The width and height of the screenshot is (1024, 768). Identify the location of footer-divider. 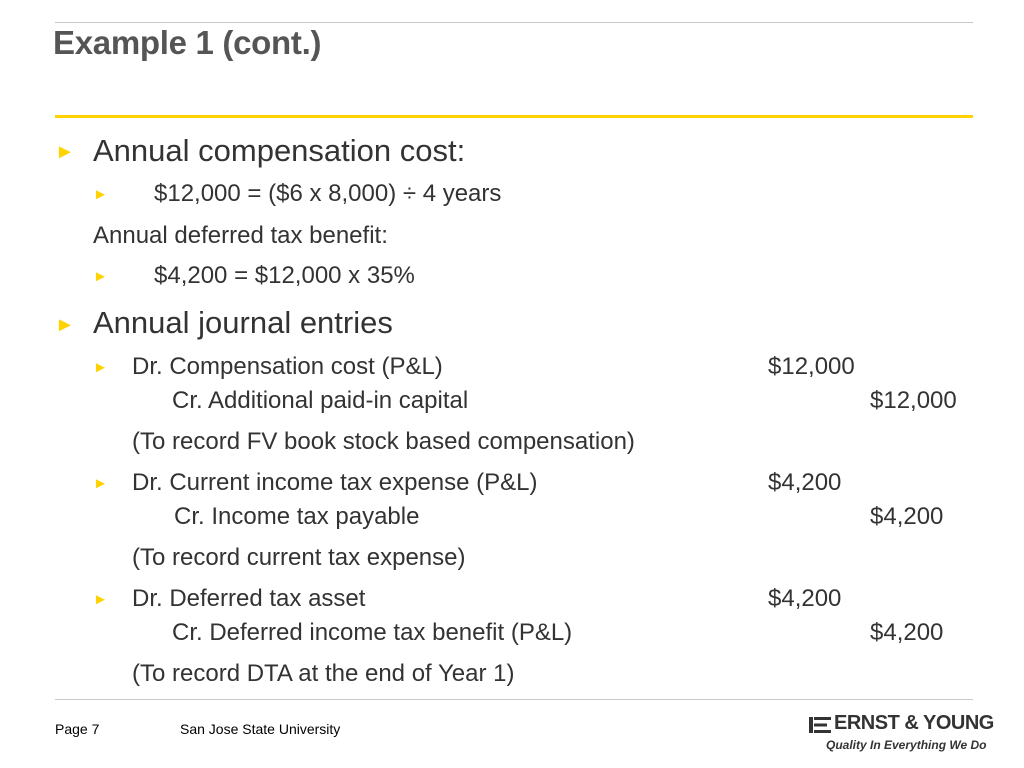
(514, 699).